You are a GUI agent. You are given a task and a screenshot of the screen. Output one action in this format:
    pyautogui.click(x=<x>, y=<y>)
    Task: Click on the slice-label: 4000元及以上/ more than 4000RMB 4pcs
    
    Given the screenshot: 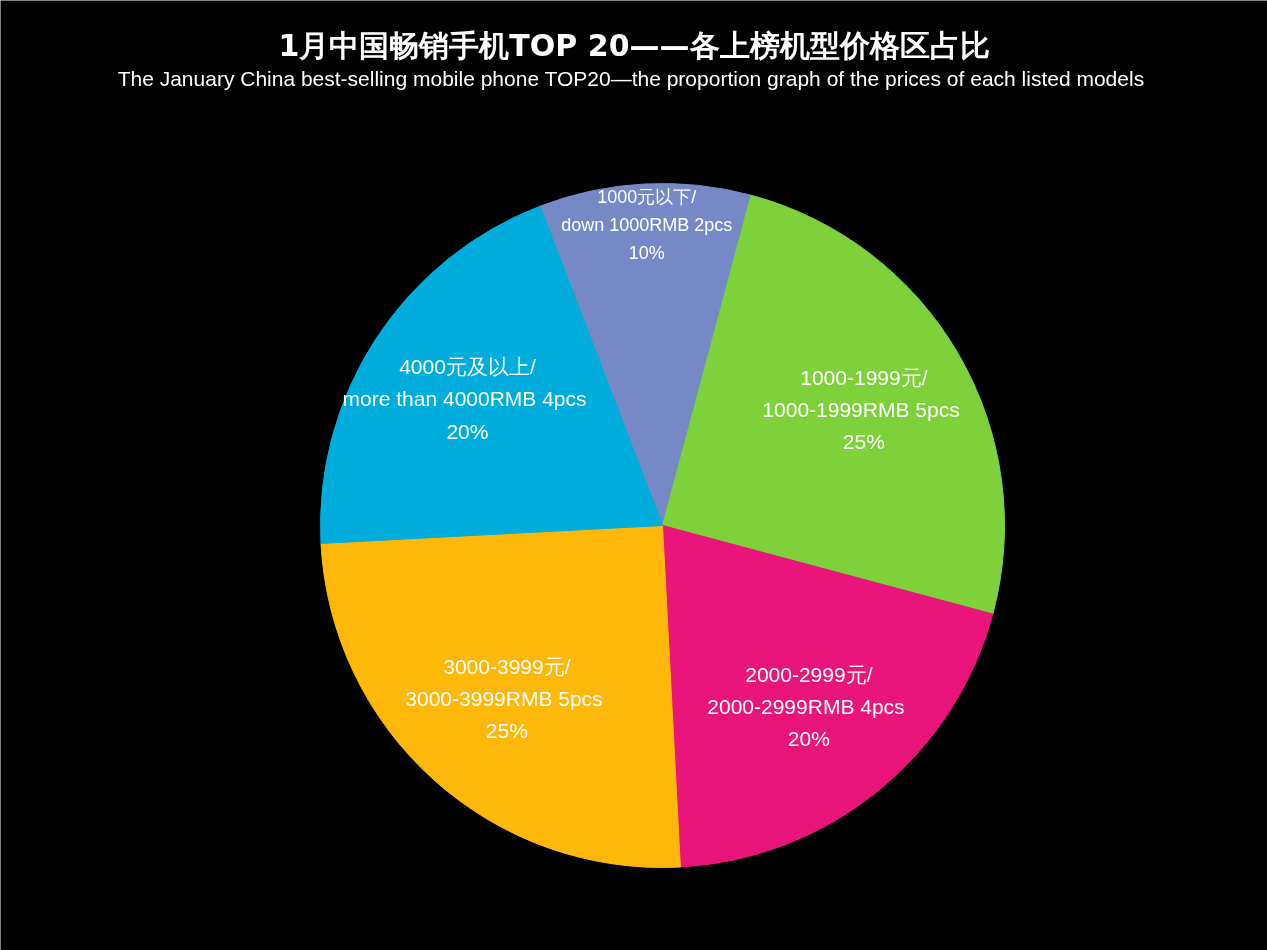 What is the action you would take?
    pyautogui.click(x=464, y=383)
    